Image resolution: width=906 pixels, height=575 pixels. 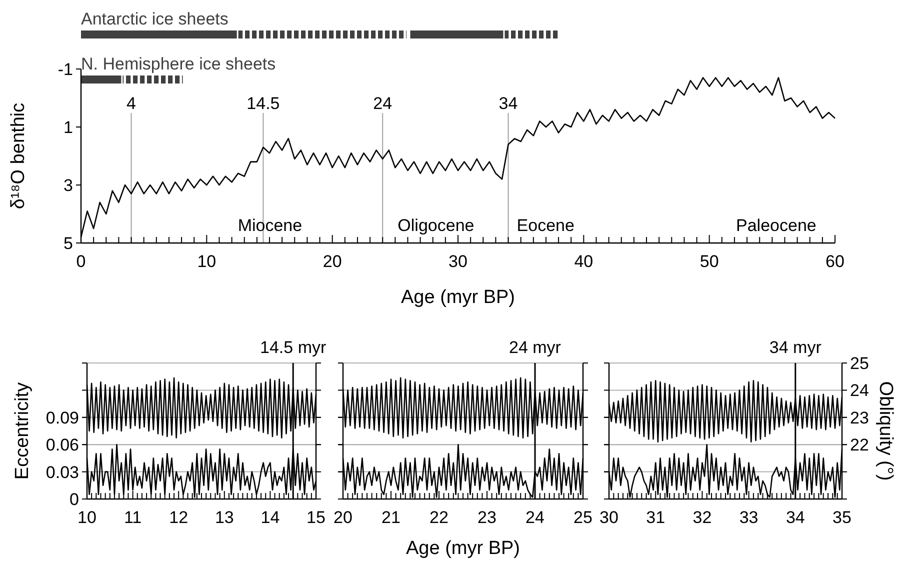 What do you see at coordinates (859, 445) in the screenshot?
I see `y2-tick-label: 22` at bounding box center [859, 445].